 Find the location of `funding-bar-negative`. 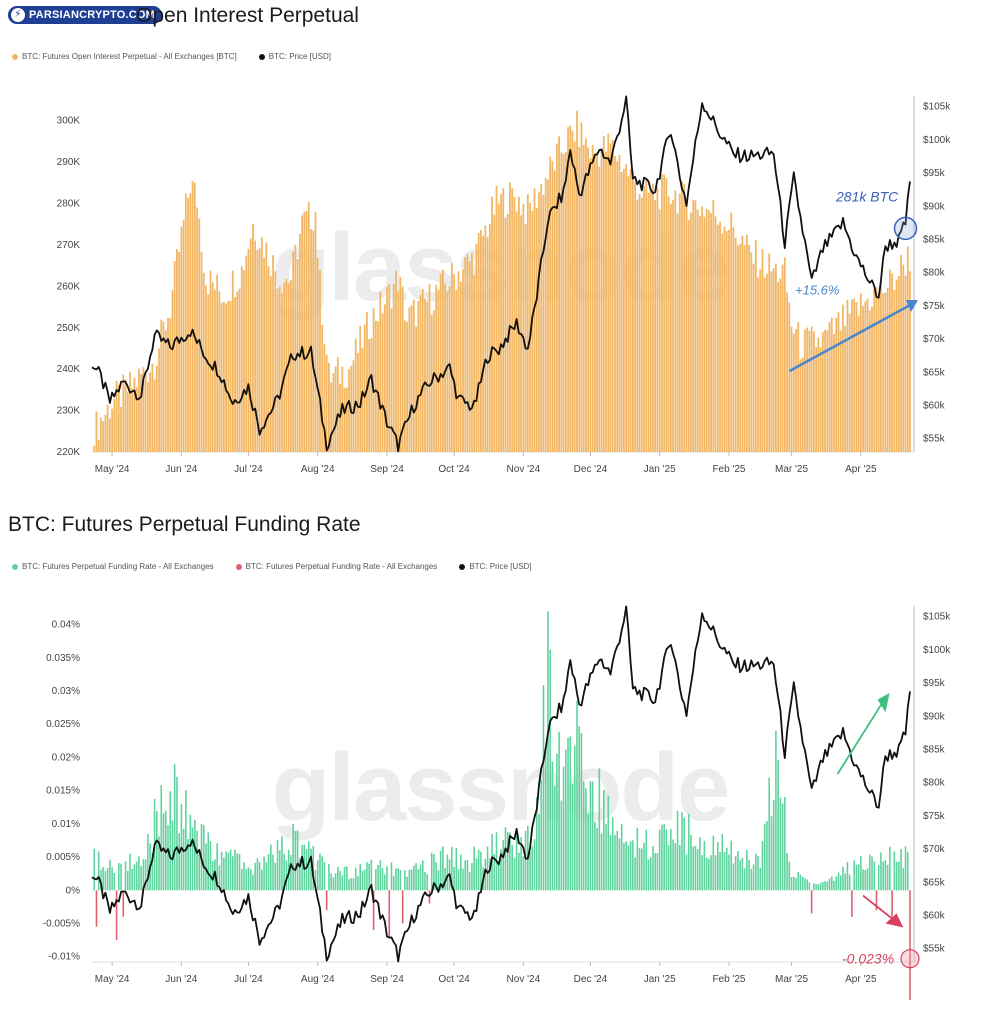

funding-bar-negative is located at coordinates (429, 897).